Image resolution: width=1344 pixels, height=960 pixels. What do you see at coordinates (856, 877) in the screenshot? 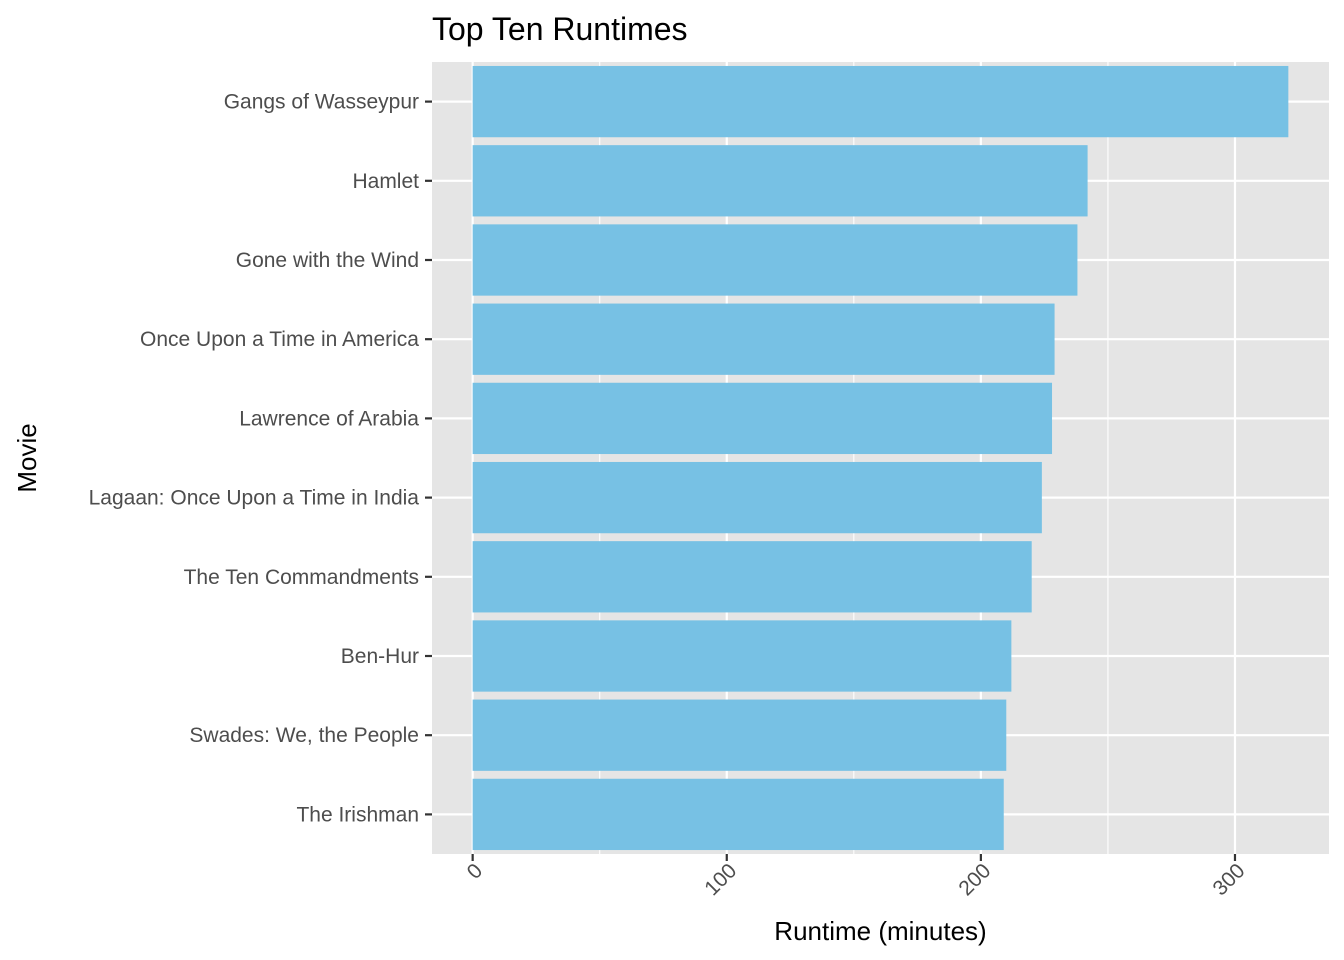
I see `x-axis: 0 100 200 300` at bounding box center [856, 877].